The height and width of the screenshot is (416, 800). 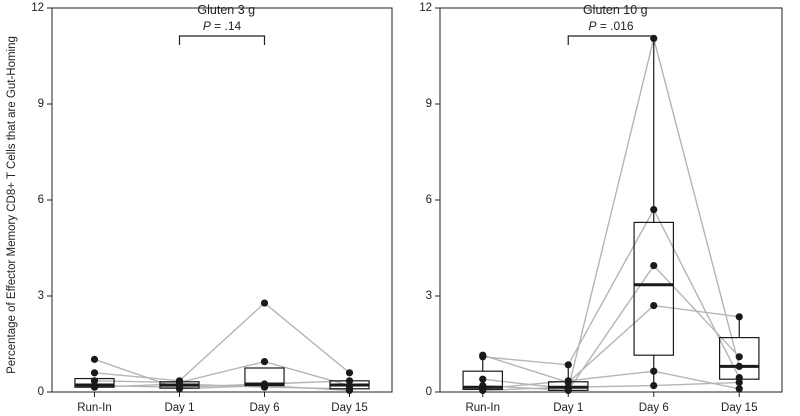 What do you see at coordinates (41, 296) in the screenshot?
I see `panel-1-y-tick-label: 3` at bounding box center [41, 296].